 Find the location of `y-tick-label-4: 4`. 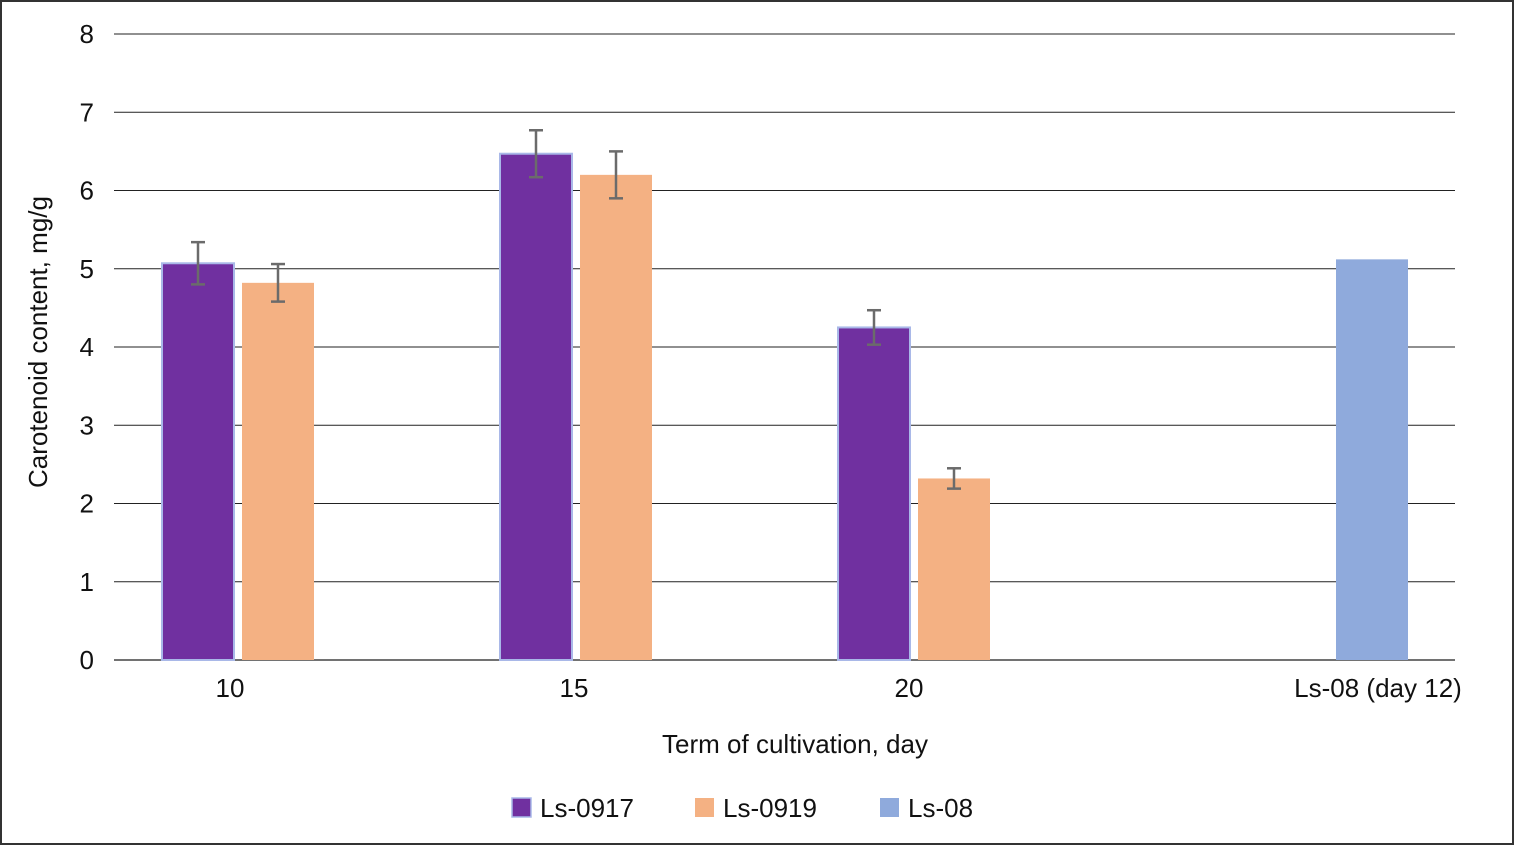

y-tick-label-4: 4 is located at coordinates (87, 347).